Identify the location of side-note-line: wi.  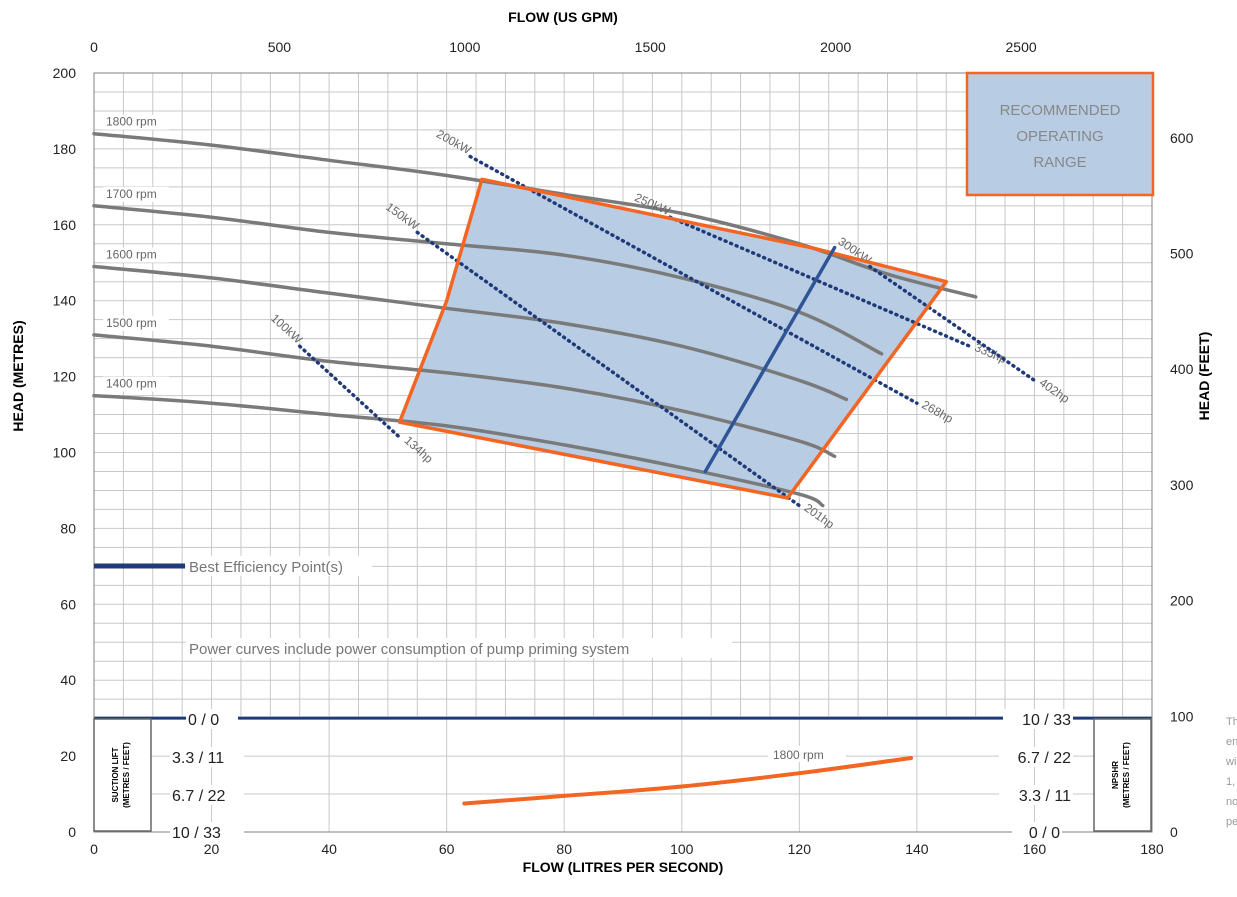
(1230, 762).